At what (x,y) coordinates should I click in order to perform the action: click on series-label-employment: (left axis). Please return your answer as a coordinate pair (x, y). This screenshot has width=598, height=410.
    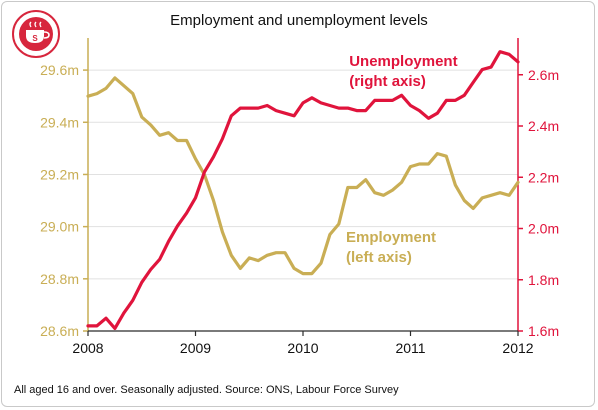
    Looking at the image, I should click on (379, 257).